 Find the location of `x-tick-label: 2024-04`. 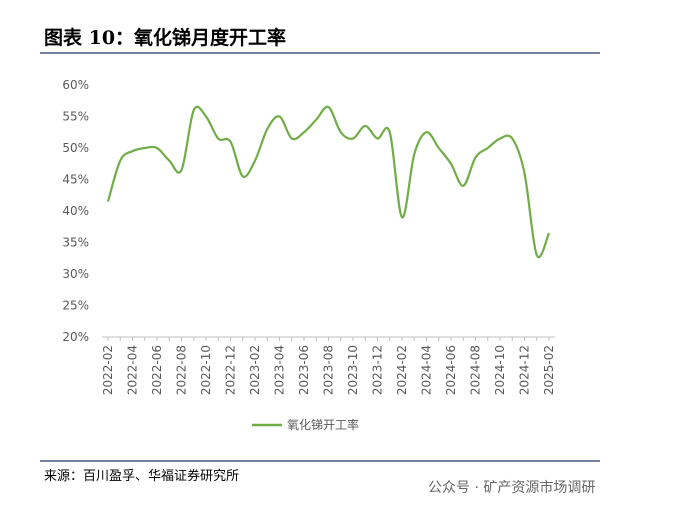

x-tick-label: 2024-04 is located at coordinates (427, 370).